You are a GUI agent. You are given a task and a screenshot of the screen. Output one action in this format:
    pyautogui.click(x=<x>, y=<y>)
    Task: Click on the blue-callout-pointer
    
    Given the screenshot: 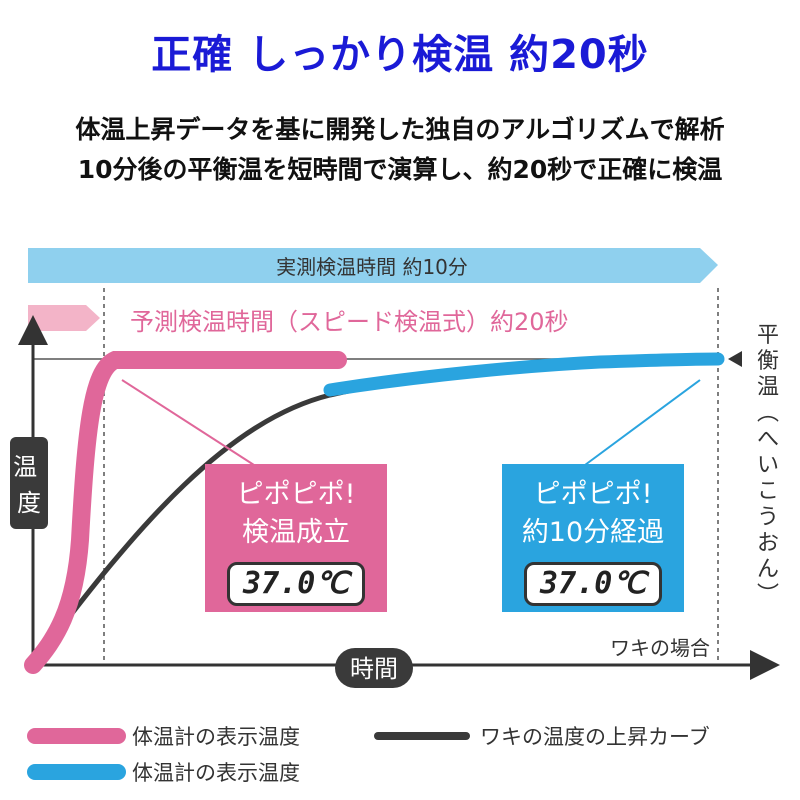 What is the action you would take?
    pyautogui.click(x=642, y=422)
    